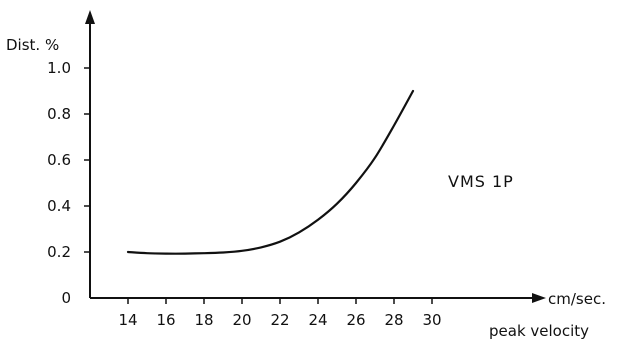 The image size is (620, 341). What do you see at coordinates (355, 320) in the screenshot?
I see `x-tick-label: 26` at bounding box center [355, 320].